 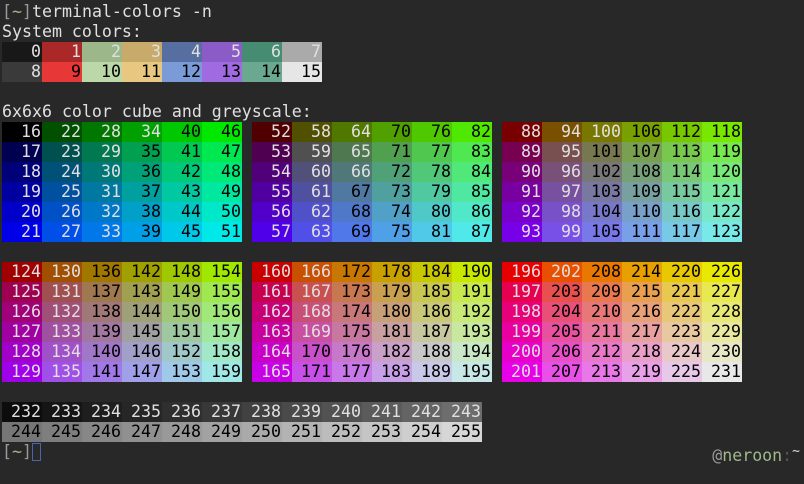 What do you see at coordinates (602, 172) in the screenshot?
I see `color-cell-102: 102` at bounding box center [602, 172].